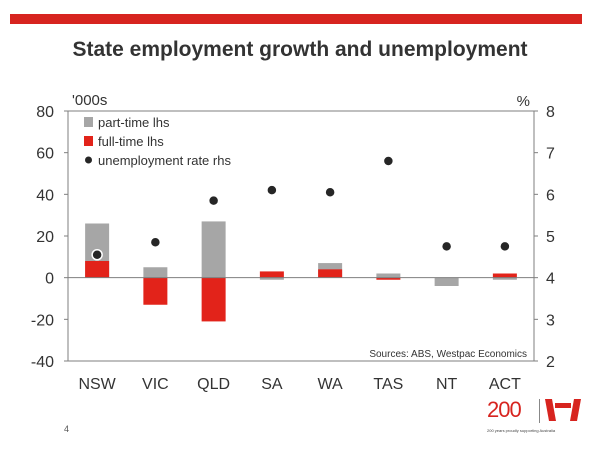  I want to click on slide-number: 4, so click(67, 429).